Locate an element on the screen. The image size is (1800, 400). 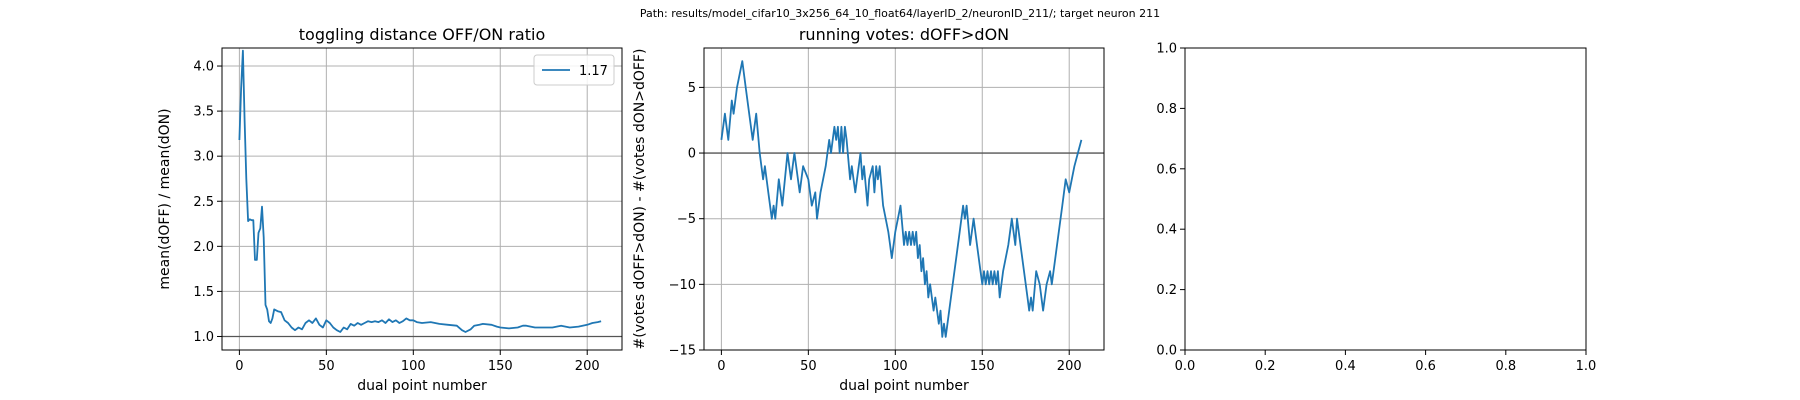
ratio-legend-label: 1.17 is located at coordinates (593, 71).